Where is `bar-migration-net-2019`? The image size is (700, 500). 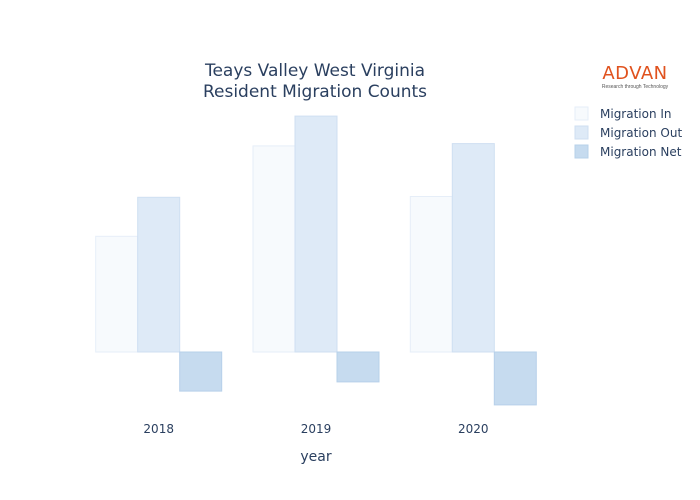 bar-migration-net-2019 is located at coordinates (358, 367).